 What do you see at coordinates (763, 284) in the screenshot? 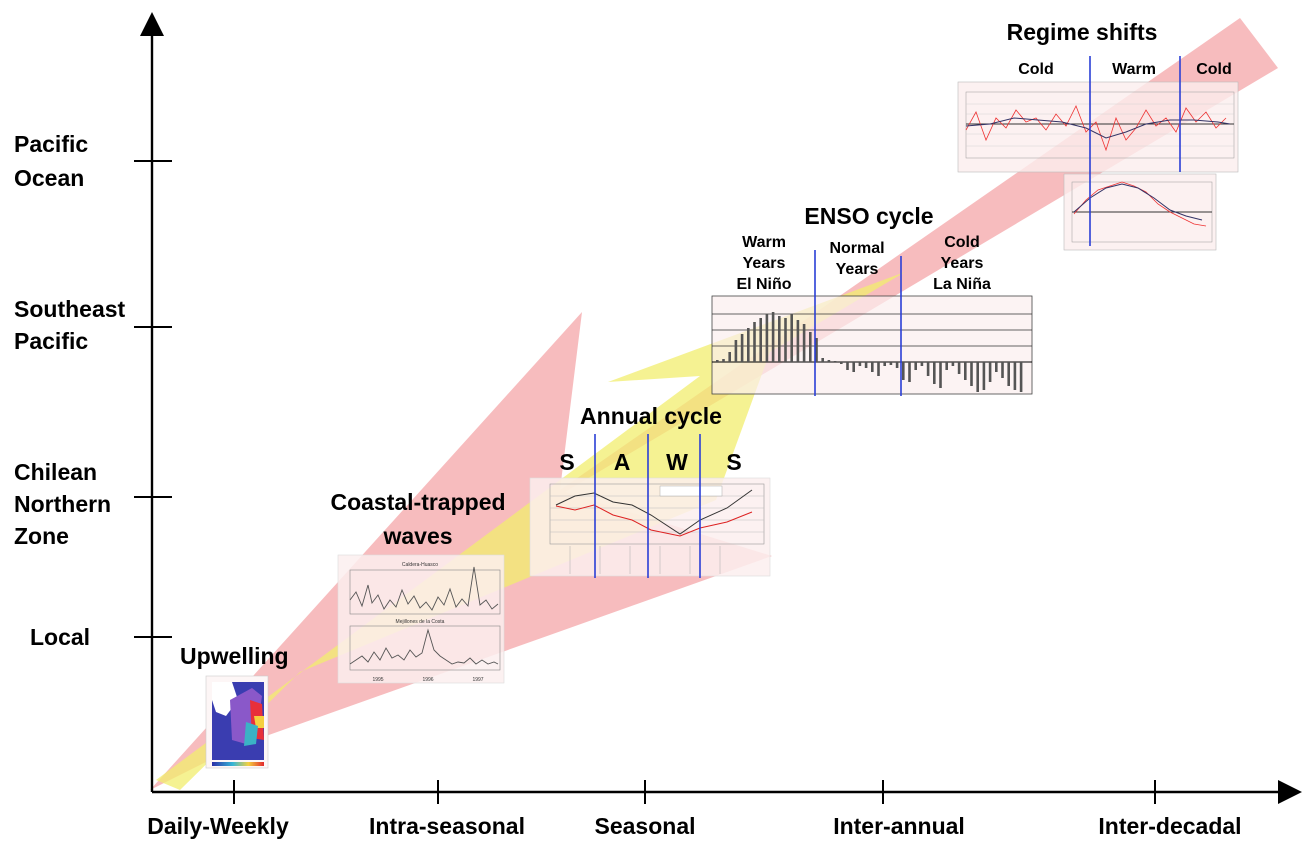
I see `enso-warm-3: El Niño` at bounding box center [763, 284].